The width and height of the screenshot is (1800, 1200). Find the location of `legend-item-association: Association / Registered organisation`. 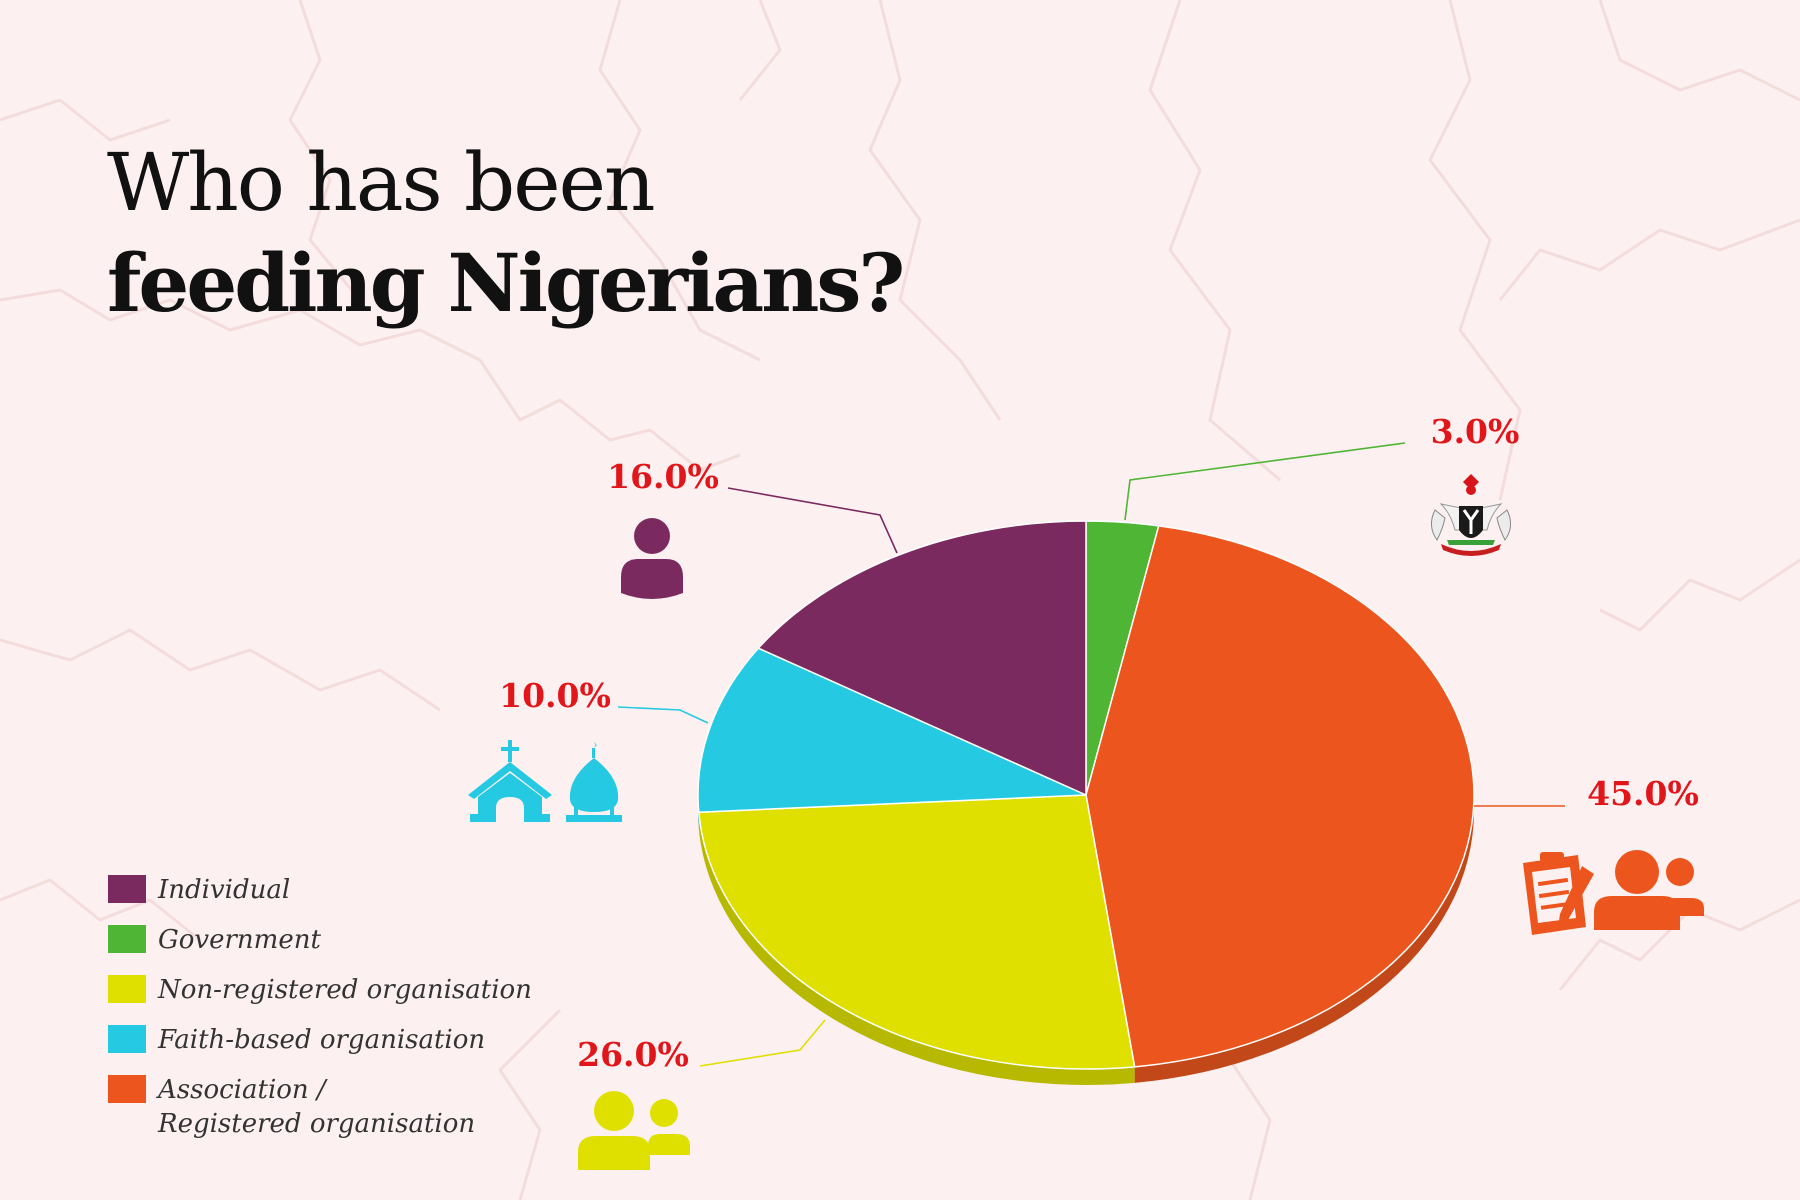

legend-item-association: Association / Registered organisation is located at coordinates (320, 1107).